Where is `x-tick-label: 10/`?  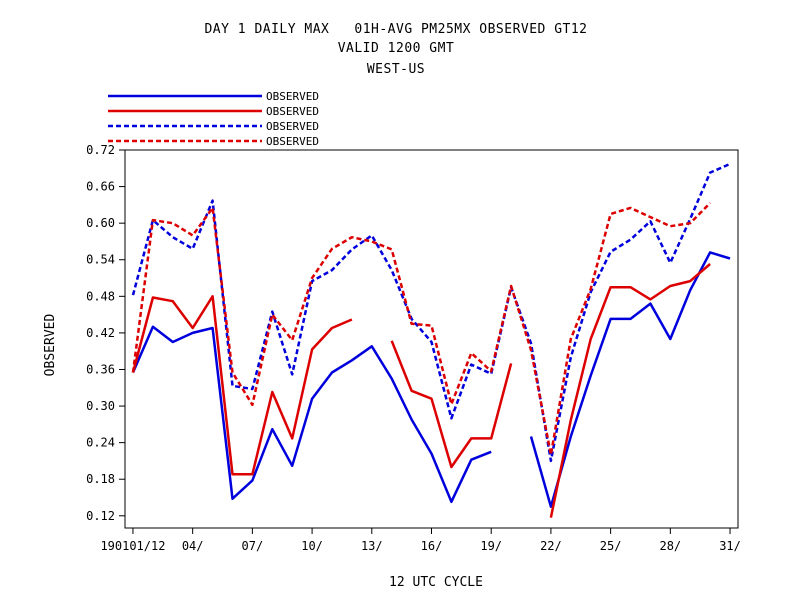 x-tick-label: 10/ is located at coordinates (312, 546).